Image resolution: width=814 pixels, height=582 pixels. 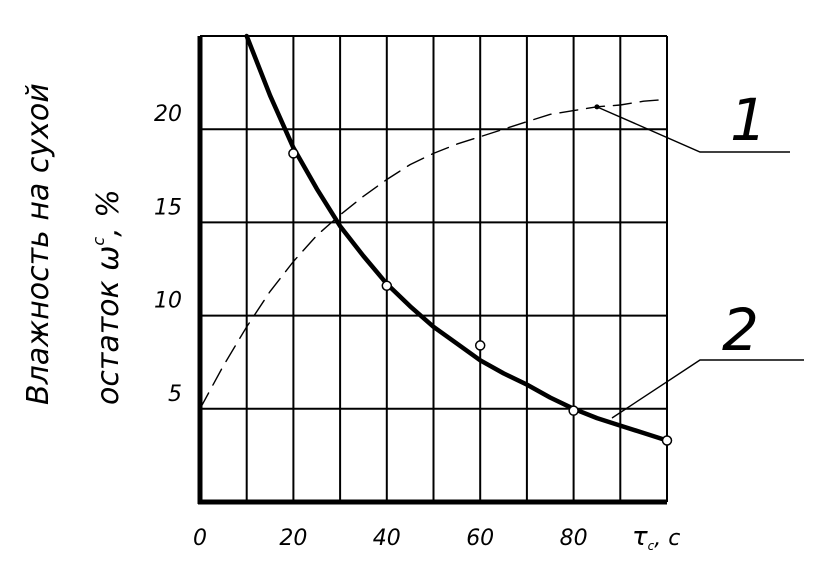 I want to click on y-tick-label: 5, so click(x=175, y=394).